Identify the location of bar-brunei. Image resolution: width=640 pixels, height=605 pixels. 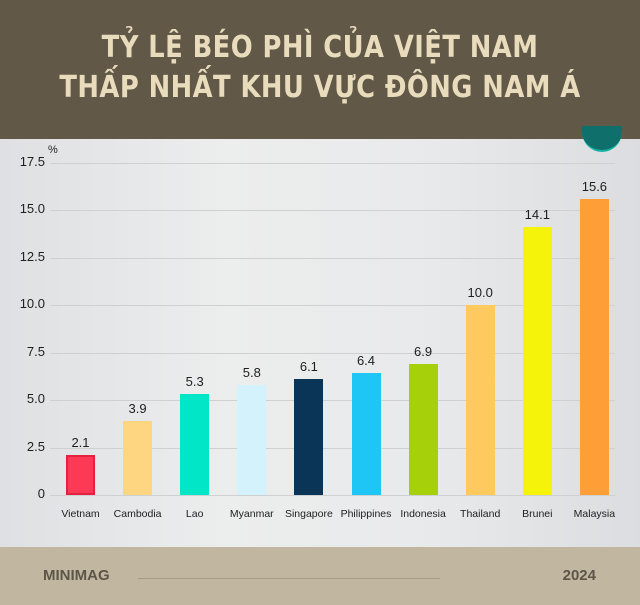
(537, 361).